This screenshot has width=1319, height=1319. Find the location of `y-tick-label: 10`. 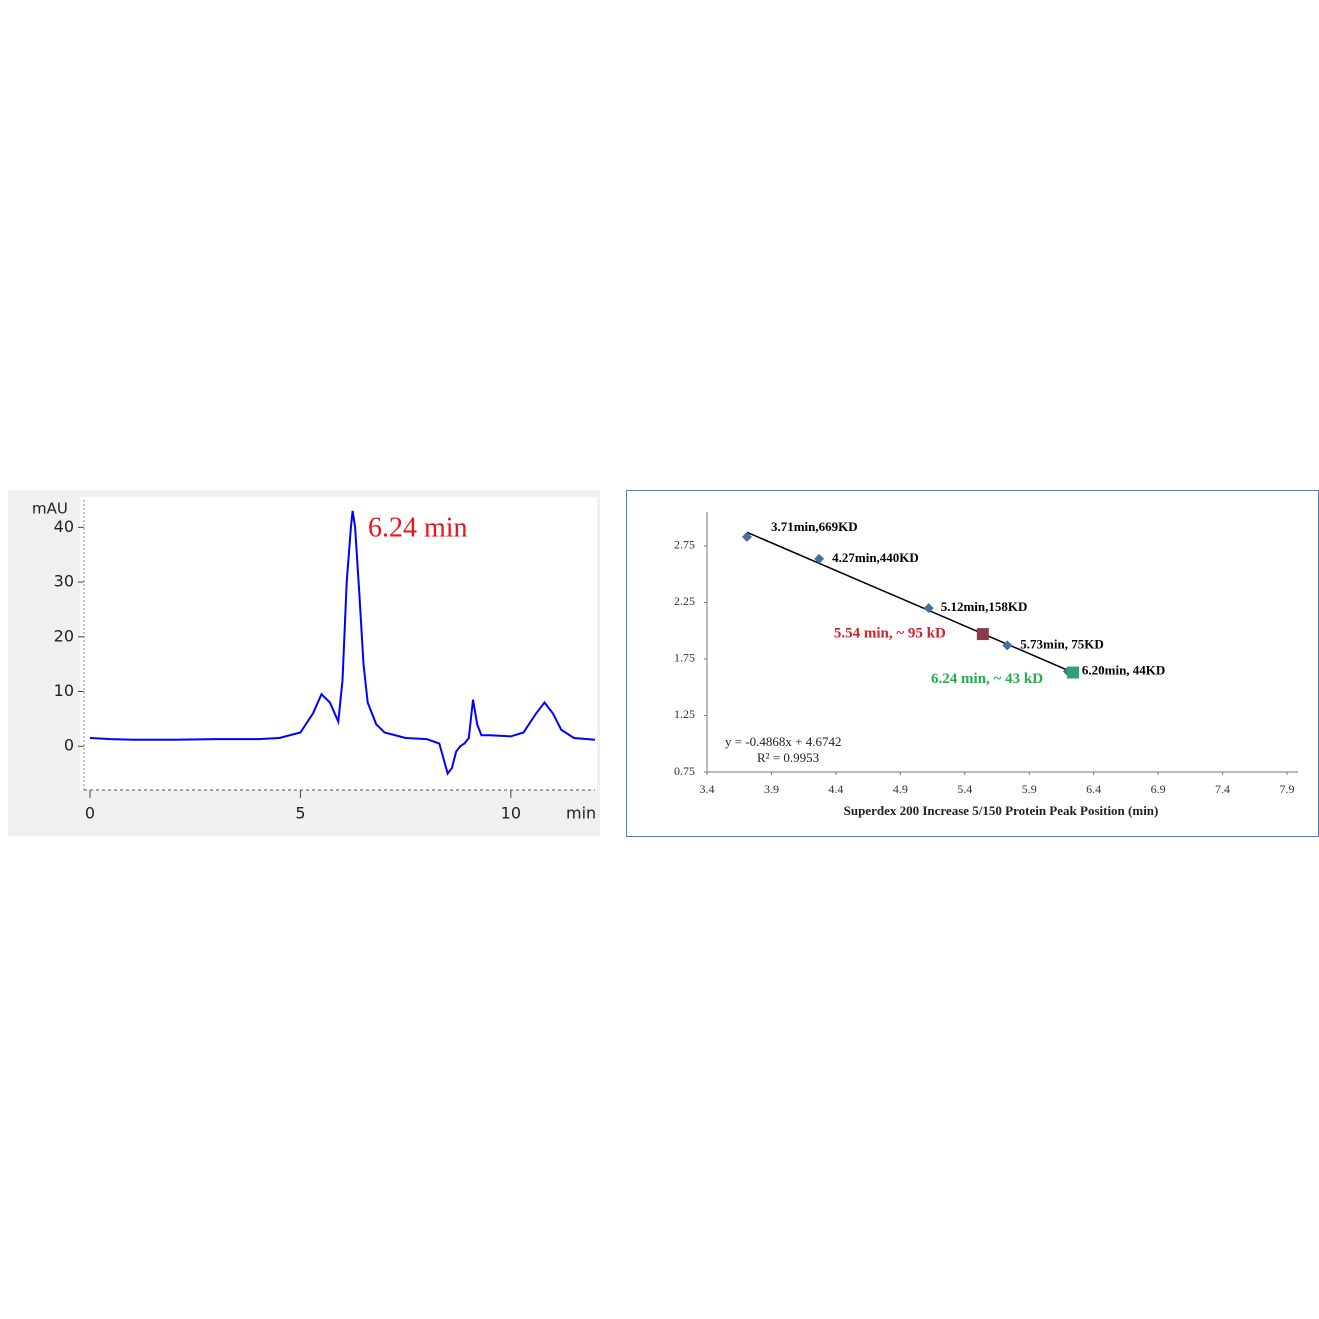

y-tick-label: 10 is located at coordinates (64, 690).